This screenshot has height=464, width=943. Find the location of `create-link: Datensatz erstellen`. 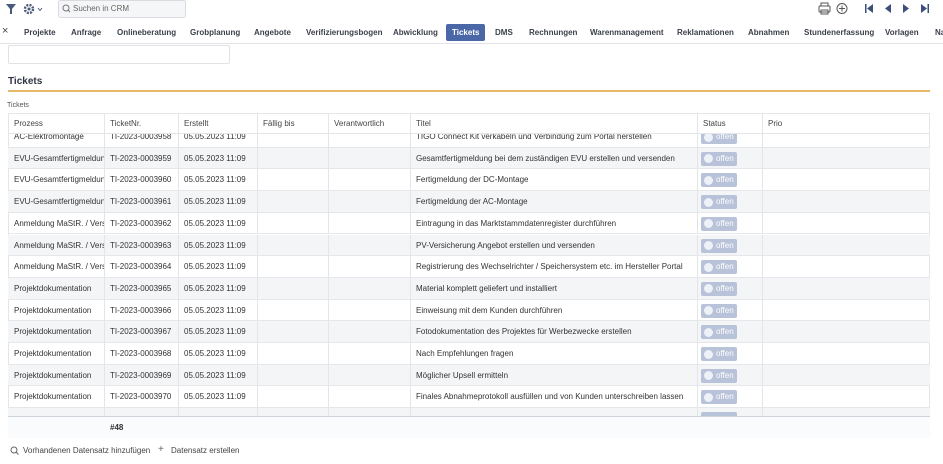

create-link: Datensatz erstellen is located at coordinates (205, 450).